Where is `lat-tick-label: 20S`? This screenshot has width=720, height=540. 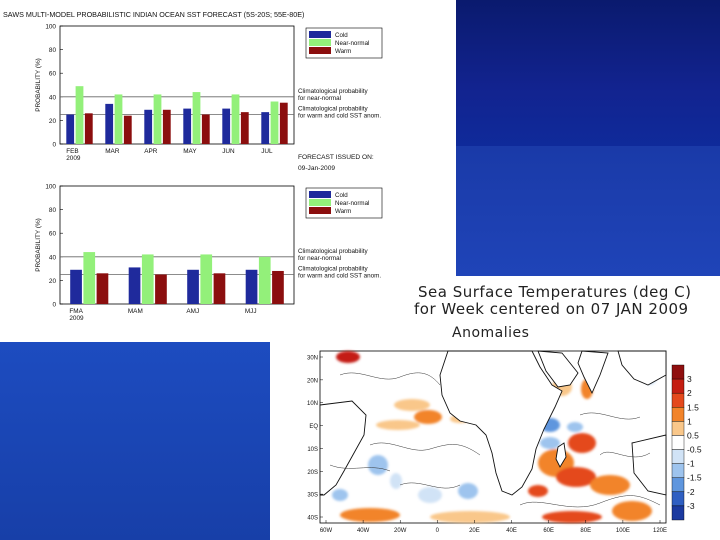 lat-tick-label: 20S is located at coordinates (312, 473).